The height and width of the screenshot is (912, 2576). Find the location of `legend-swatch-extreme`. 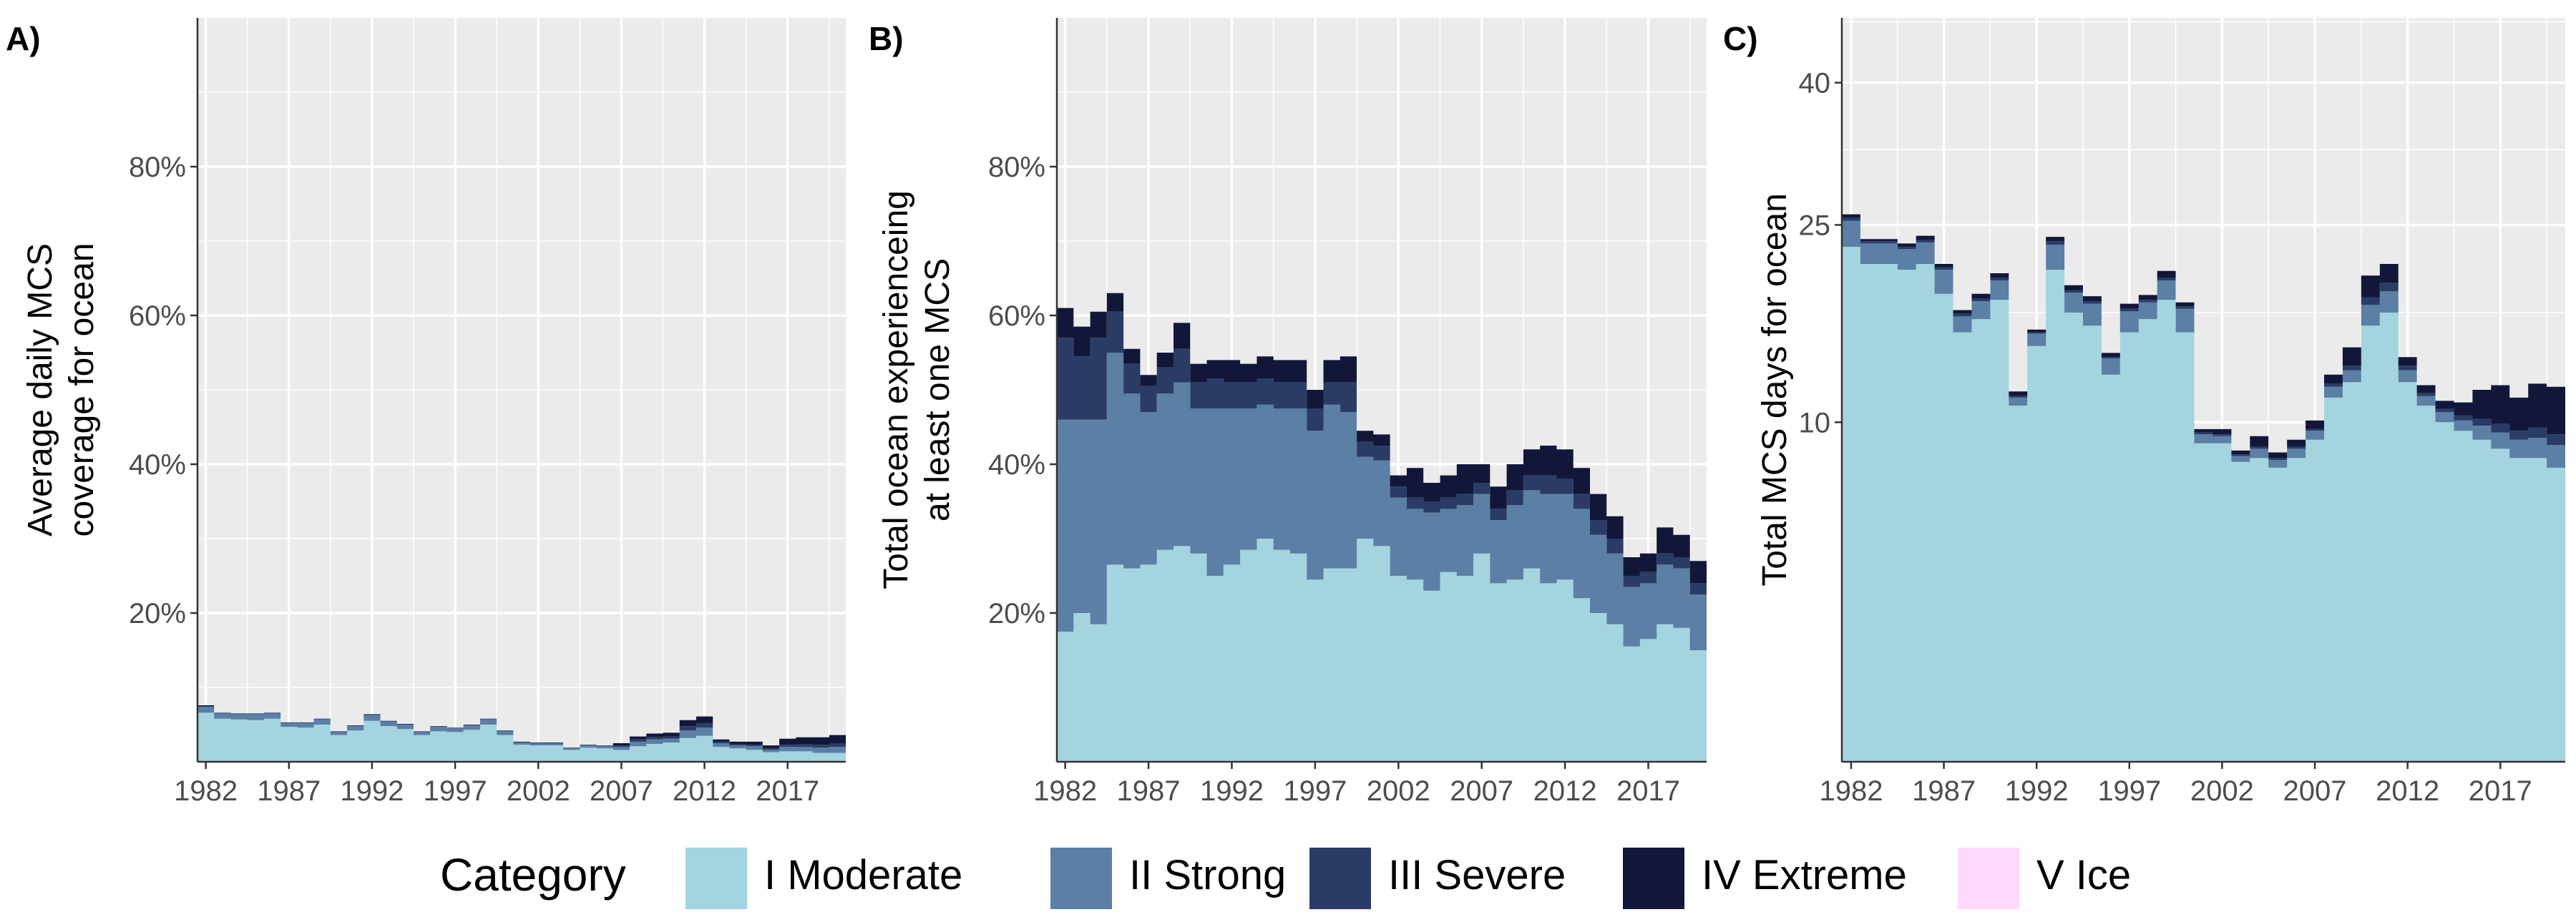

legend-swatch-extreme is located at coordinates (1653, 879).